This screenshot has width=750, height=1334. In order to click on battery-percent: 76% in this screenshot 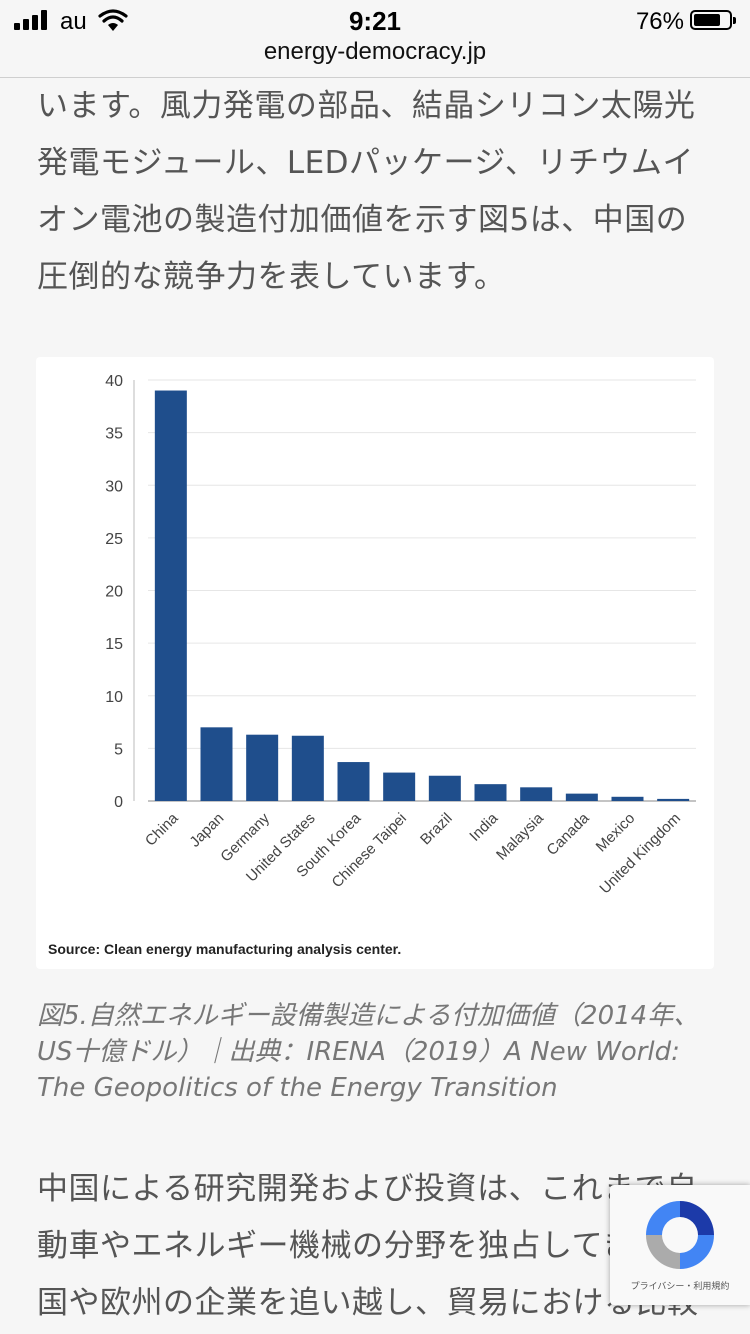, I will do `click(659, 21)`.